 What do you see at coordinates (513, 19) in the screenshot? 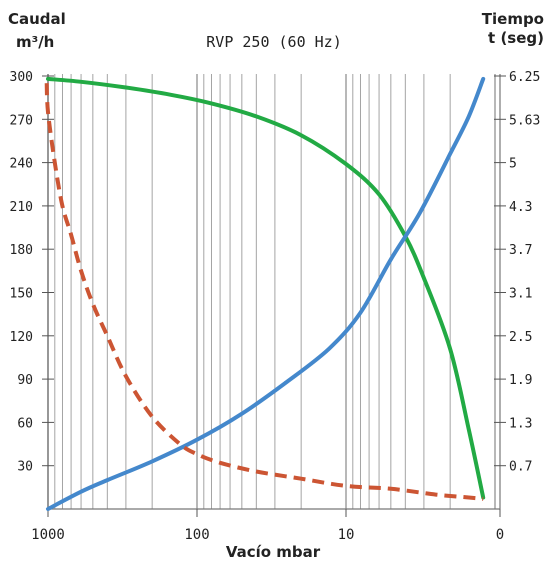
I see `right-axis-label-line1: Tiempo` at bounding box center [513, 19].